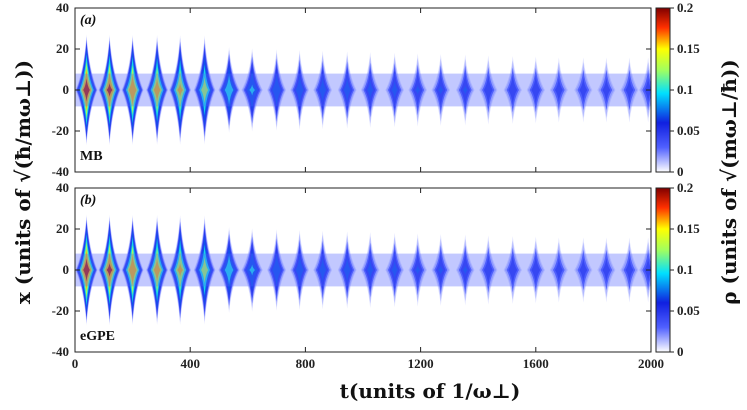  What do you see at coordinates (23, 182) in the screenshot?
I see `y-axis-label: x (units of √(ħ/mω⊥))` at bounding box center [23, 182].